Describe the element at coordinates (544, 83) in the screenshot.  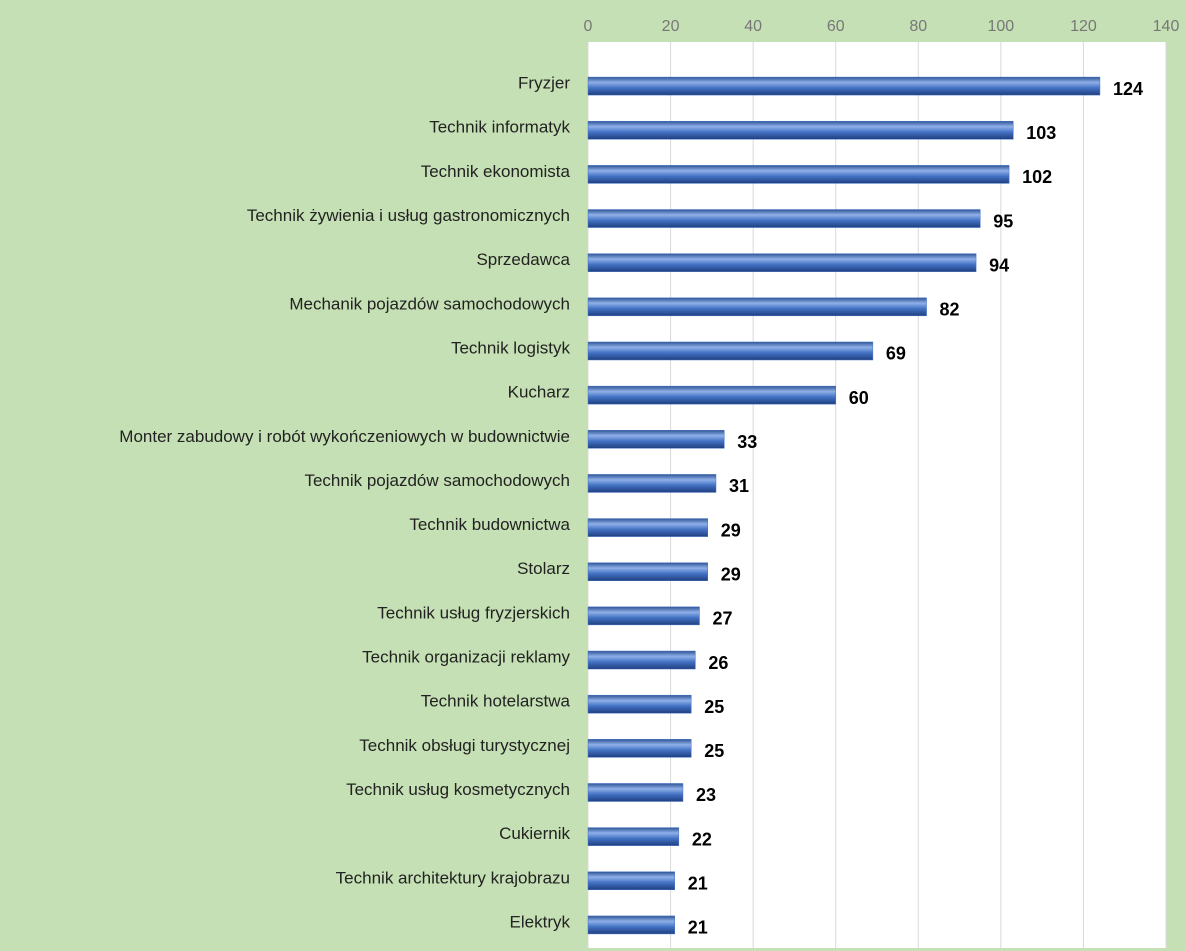
I see `y-tick-label: Fryzjer` at that location.